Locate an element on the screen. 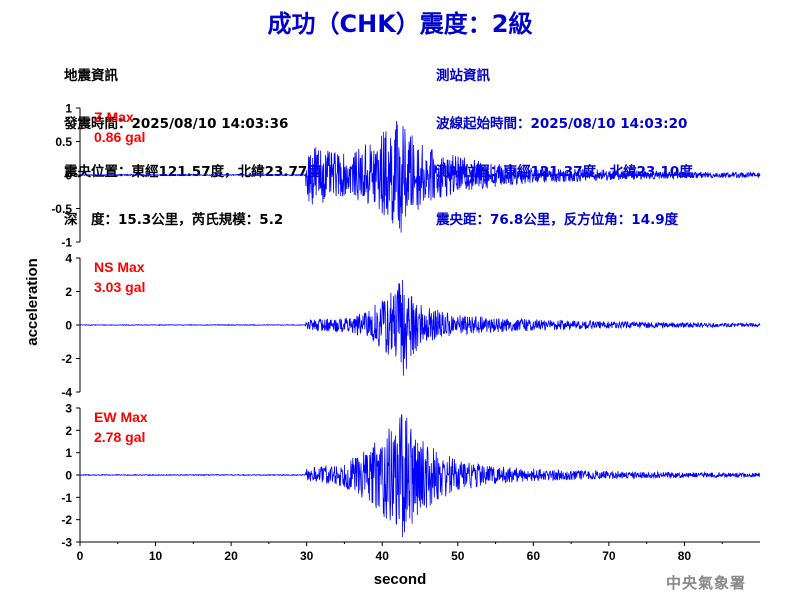  x-tick-label: 30 is located at coordinates (307, 556).